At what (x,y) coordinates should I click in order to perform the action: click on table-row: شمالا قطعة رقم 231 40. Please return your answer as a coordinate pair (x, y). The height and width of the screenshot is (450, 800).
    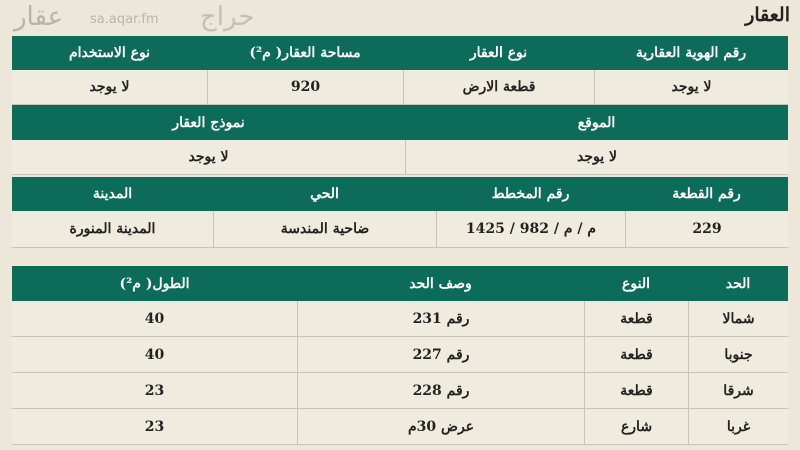
    Looking at the image, I should click on (400, 319).